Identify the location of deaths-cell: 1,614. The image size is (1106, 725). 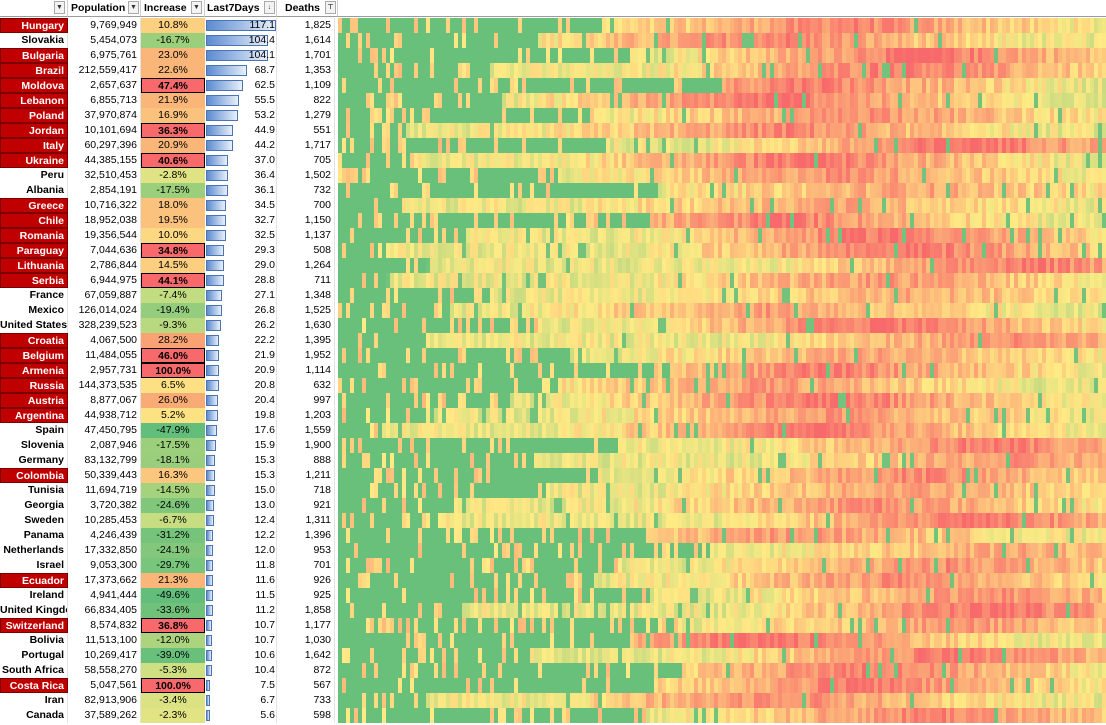
(306, 40).